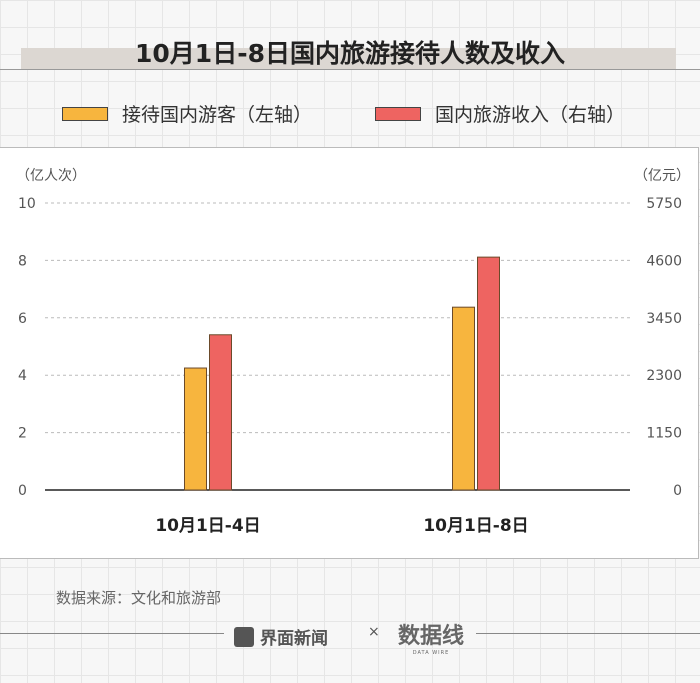  Describe the element at coordinates (22, 434) in the screenshot. I see `y-left-tick-label: 2` at that location.